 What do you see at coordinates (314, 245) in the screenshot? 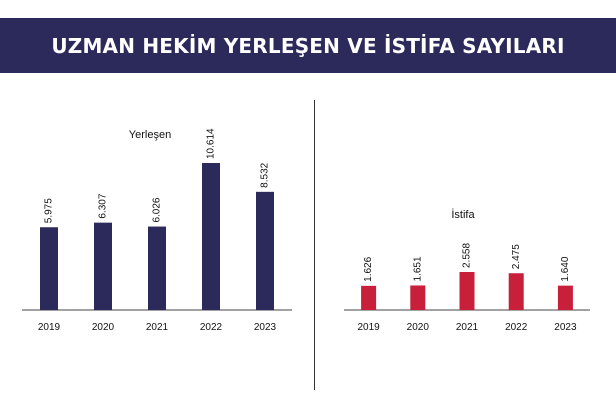
I see `panel-divider` at bounding box center [314, 245].